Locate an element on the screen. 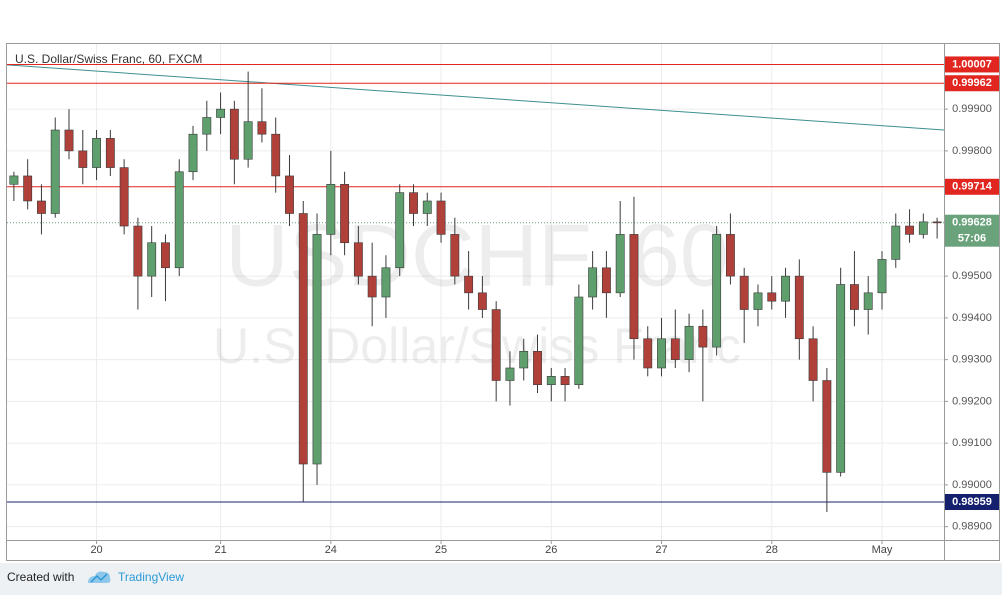 The image size is (1002, 600). trendline is located at coordinates (475, 97).